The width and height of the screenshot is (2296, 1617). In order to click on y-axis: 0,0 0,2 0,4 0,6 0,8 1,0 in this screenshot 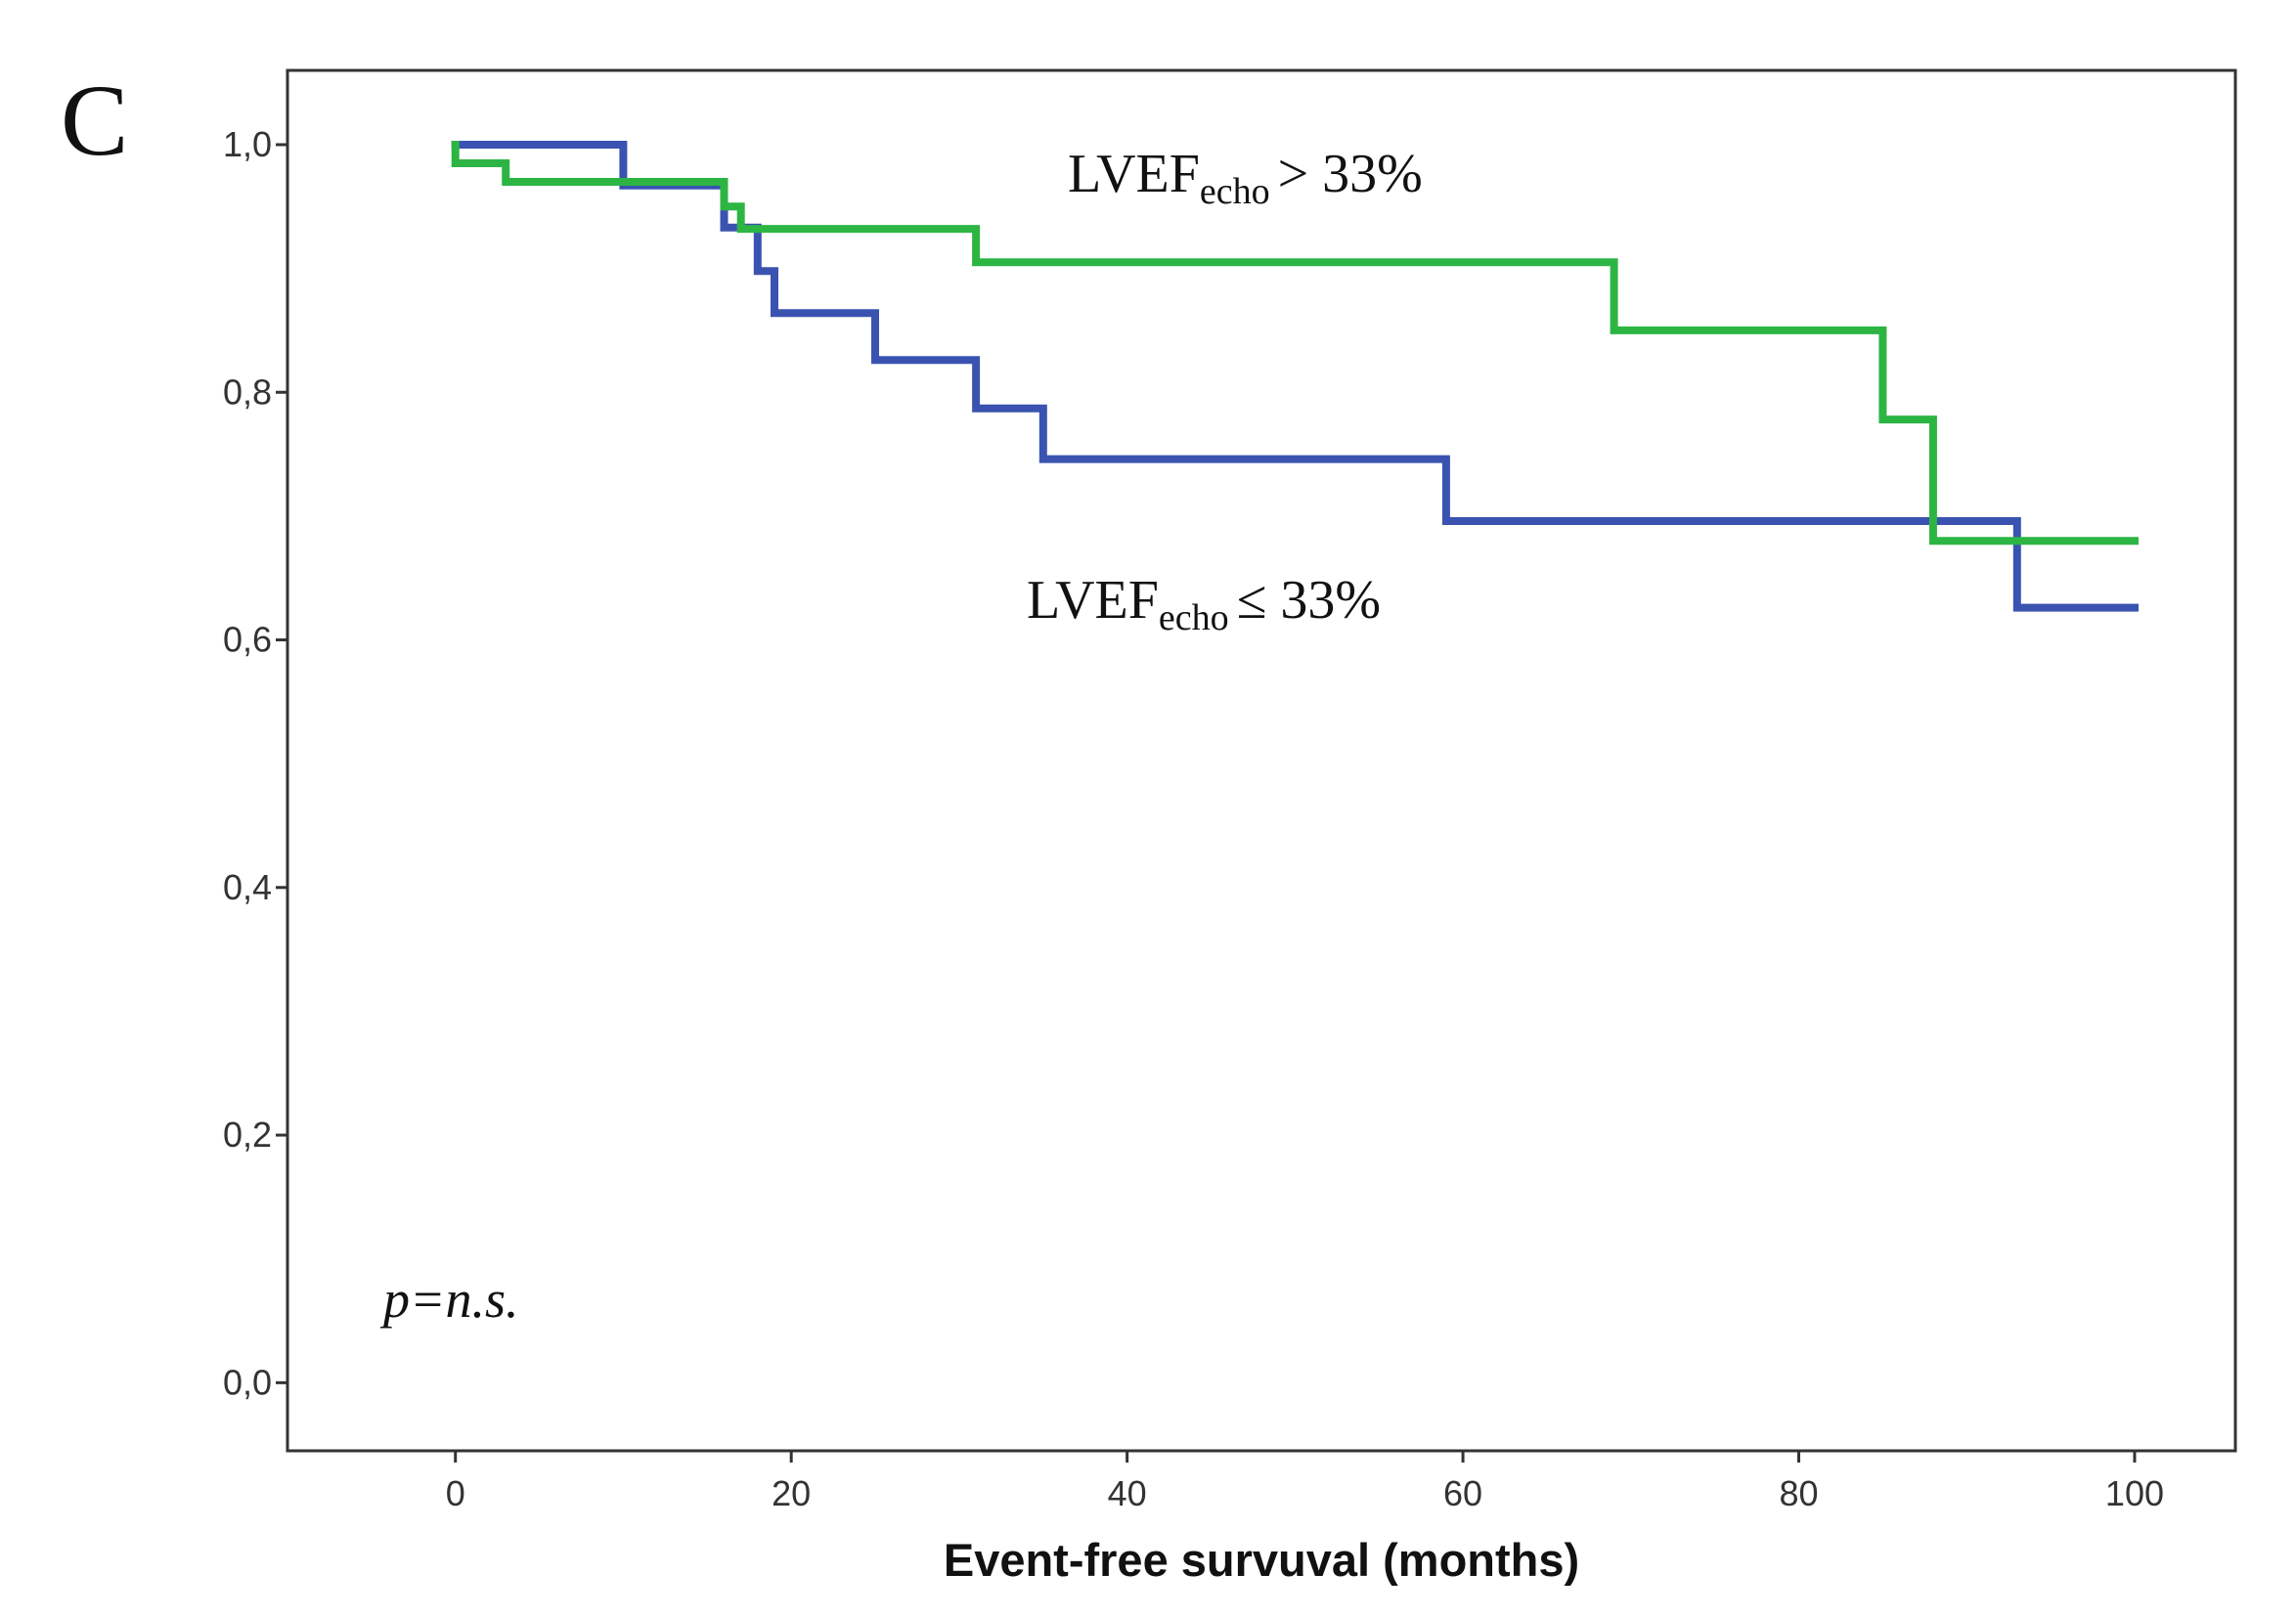, I will do `click(255, 763)`.